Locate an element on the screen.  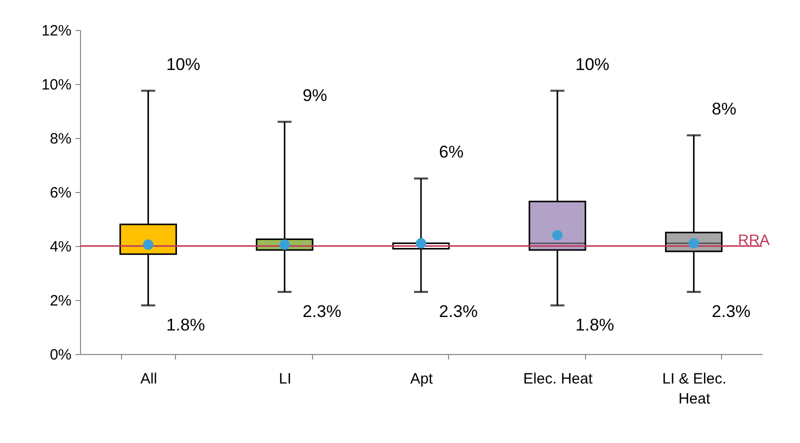
x-tick-label: All is located at coordinates (149, 379).